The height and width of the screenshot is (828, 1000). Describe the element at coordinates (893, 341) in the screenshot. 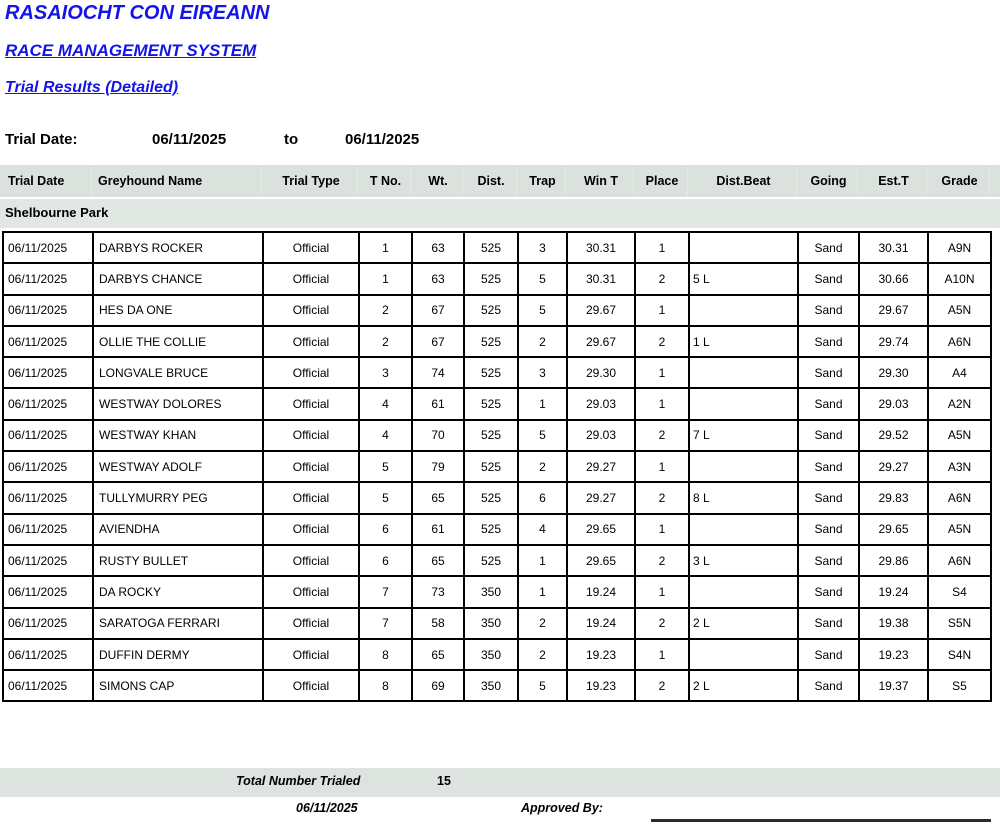

I see `cell-est-t: 29.74` at that location.